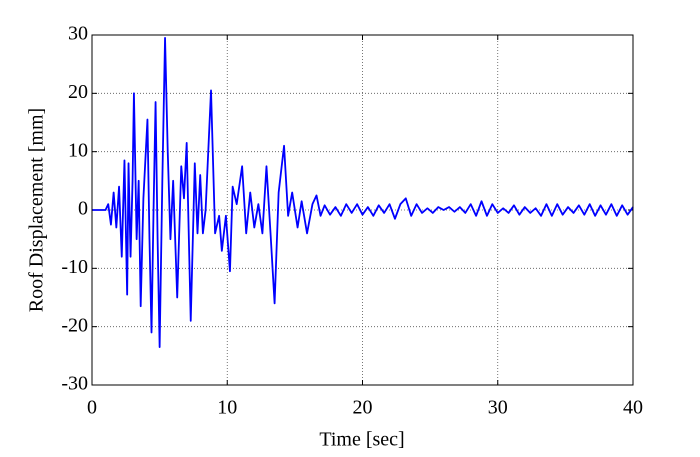 The image size is (700, 457). What do you see at coordinates (361, 440) in the screenshot?
I see `x-axis-label: Time [sec]` at bounding box center [361, 440].